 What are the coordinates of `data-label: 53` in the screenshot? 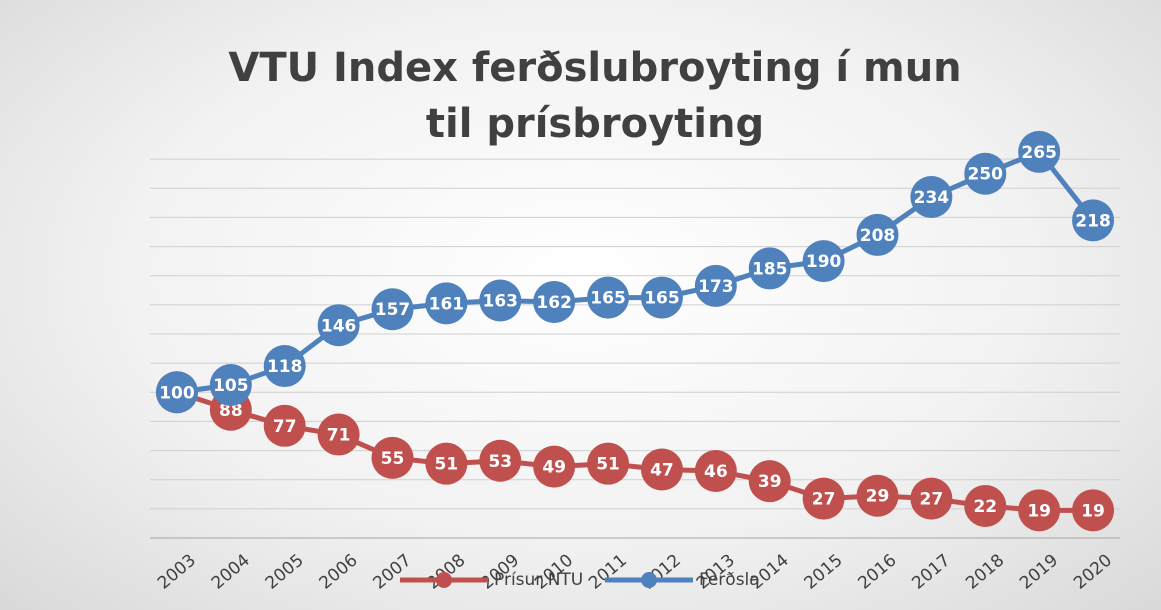 It's located at (500, 462).